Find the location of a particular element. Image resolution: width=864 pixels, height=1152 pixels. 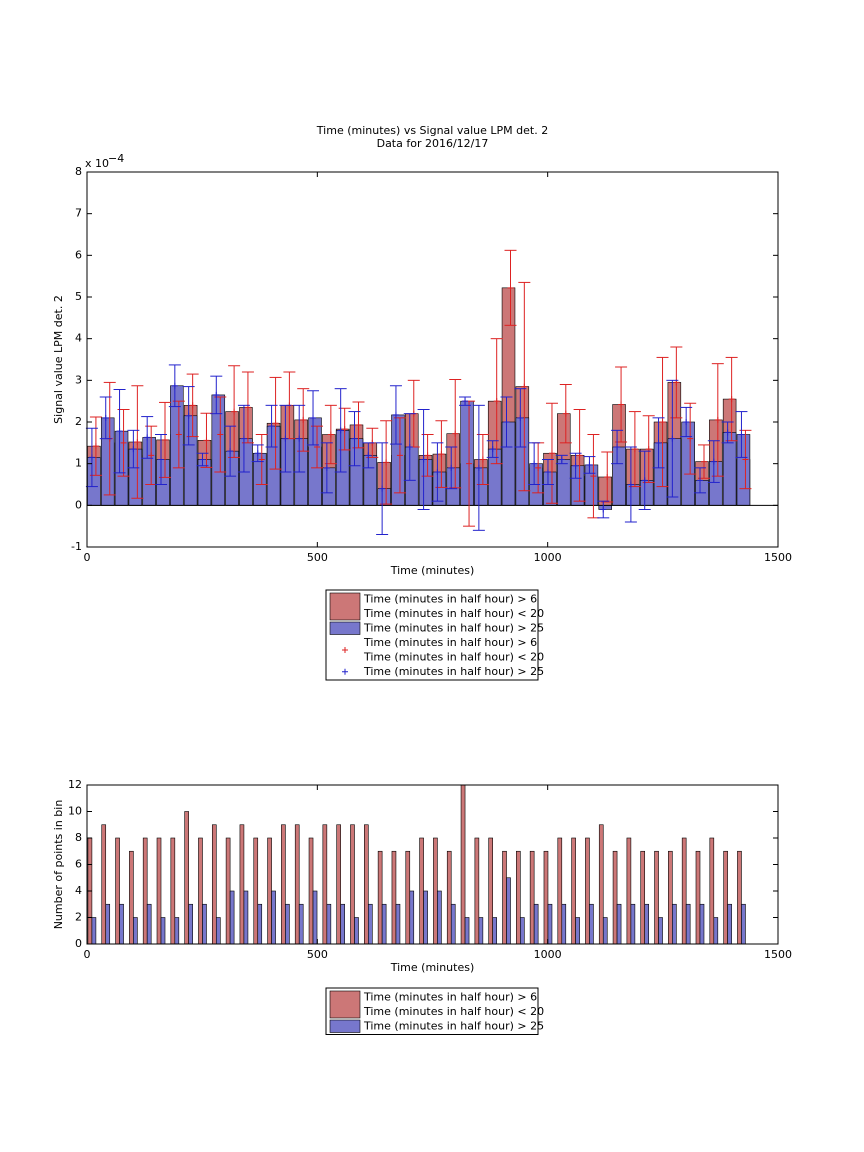

y-tick-label: 5 is located at coordinates (78, 296).